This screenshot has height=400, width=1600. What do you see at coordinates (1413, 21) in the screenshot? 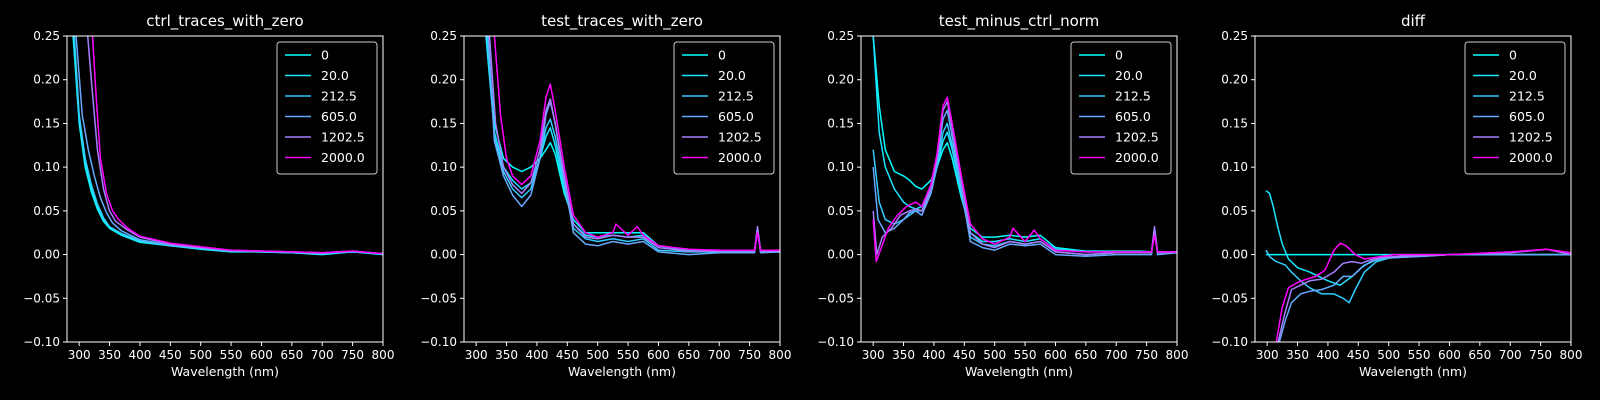
I see `chart-title: diff` at bounding box center [1413, 21].